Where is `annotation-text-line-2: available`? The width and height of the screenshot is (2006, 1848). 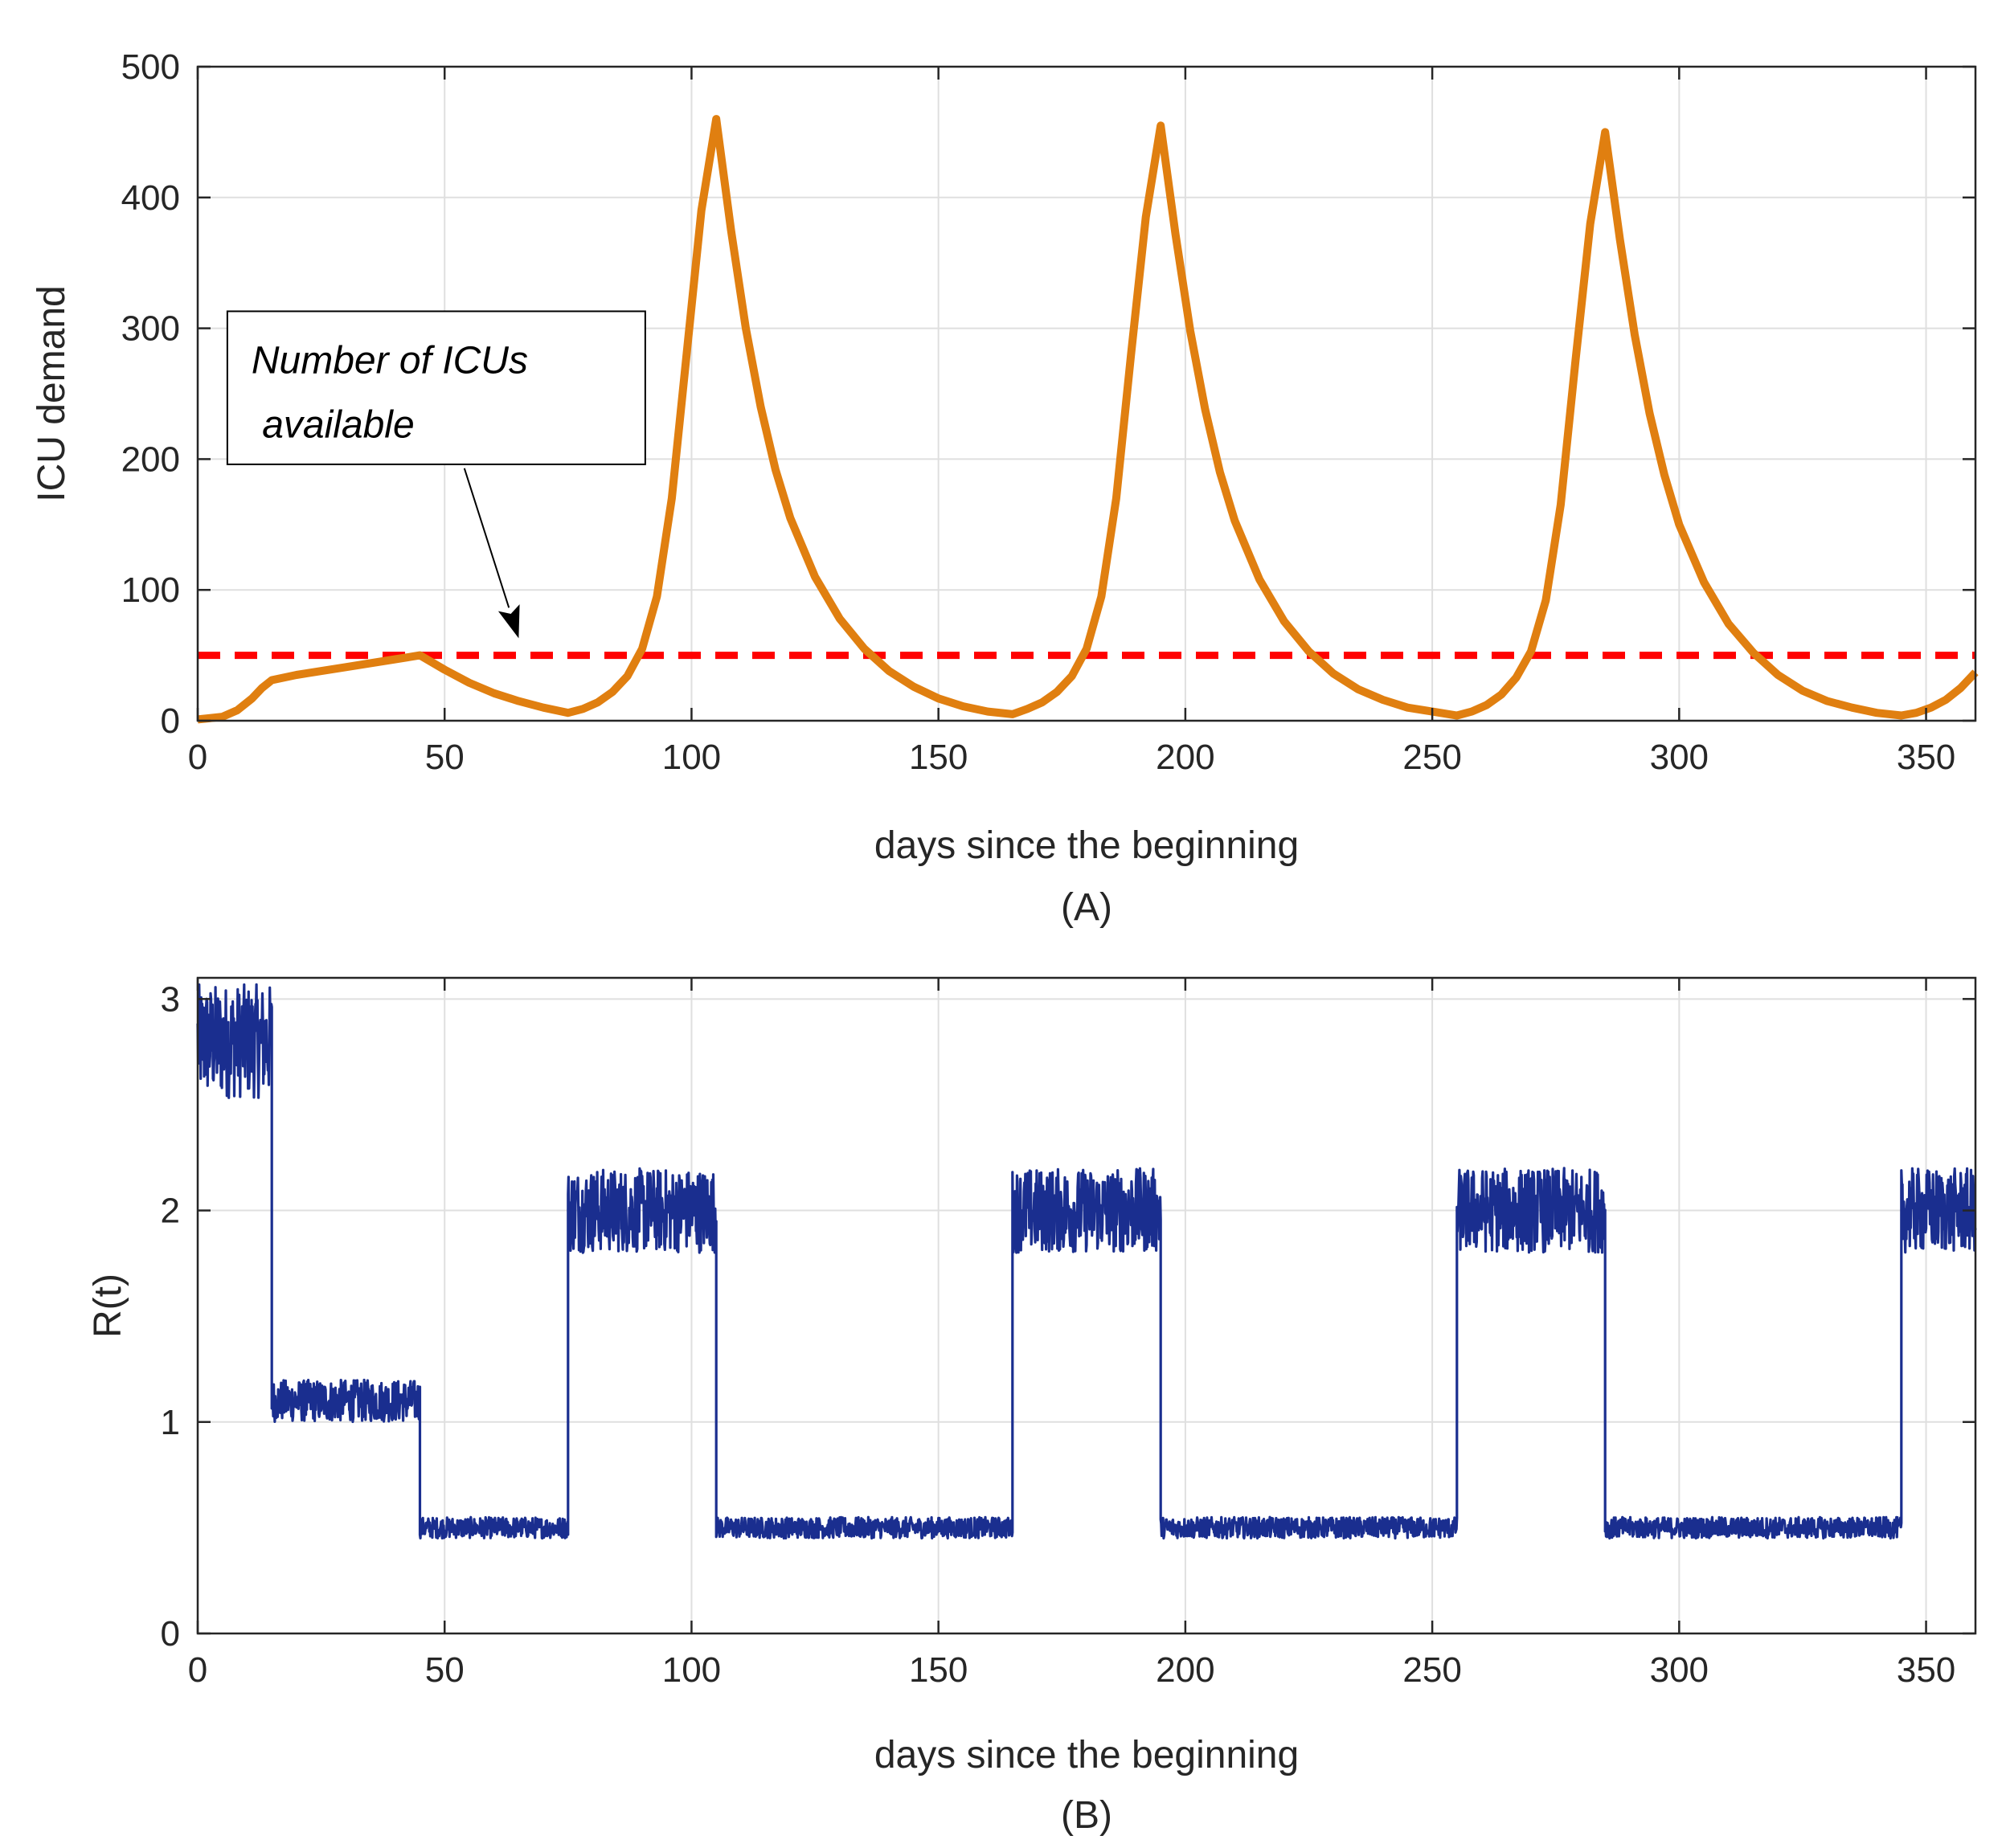 annotation-text-line-2: available is located at coordinates (334, 425).